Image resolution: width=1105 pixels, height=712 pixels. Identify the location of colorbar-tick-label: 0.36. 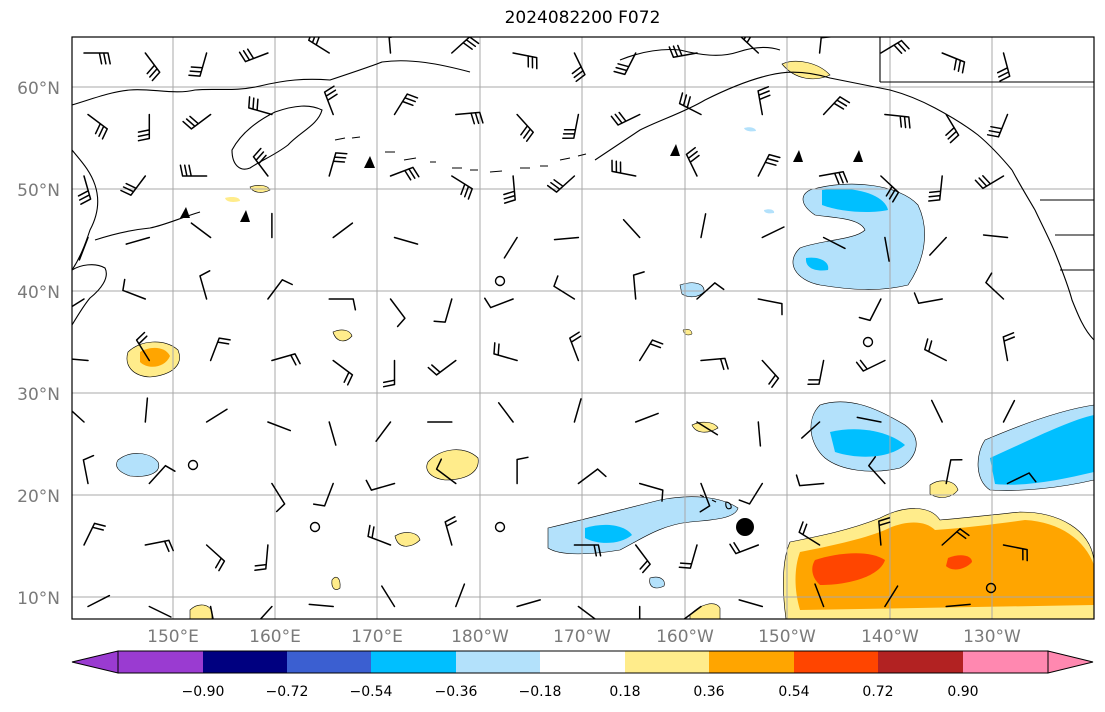
(708, 692).